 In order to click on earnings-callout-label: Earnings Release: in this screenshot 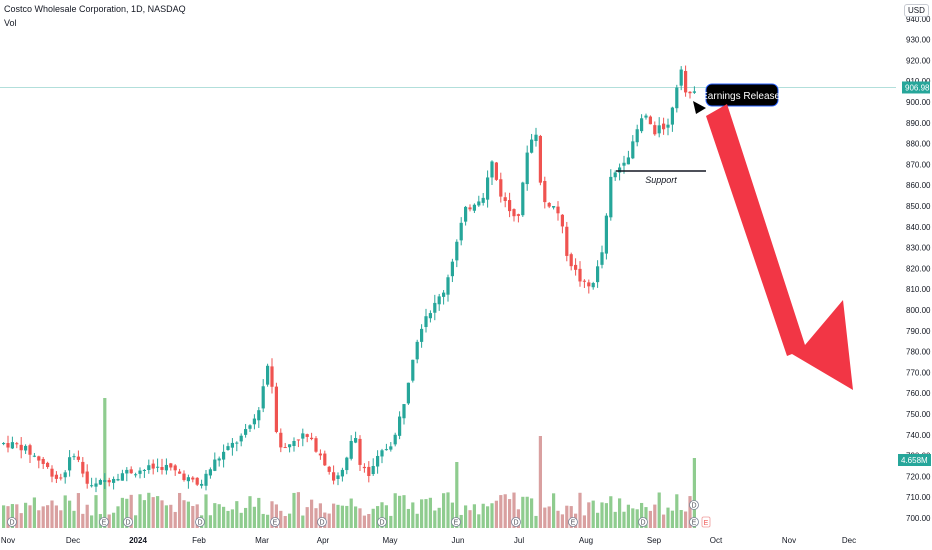, I will do `click(742, 96)`.